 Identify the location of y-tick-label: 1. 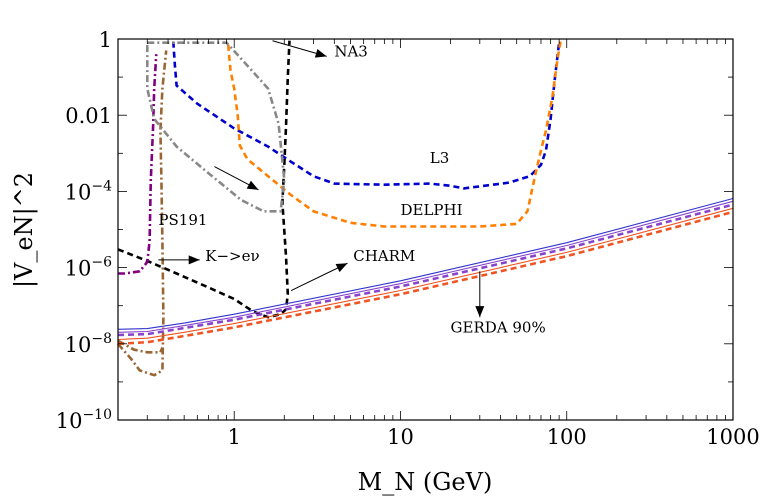
(105, 40).